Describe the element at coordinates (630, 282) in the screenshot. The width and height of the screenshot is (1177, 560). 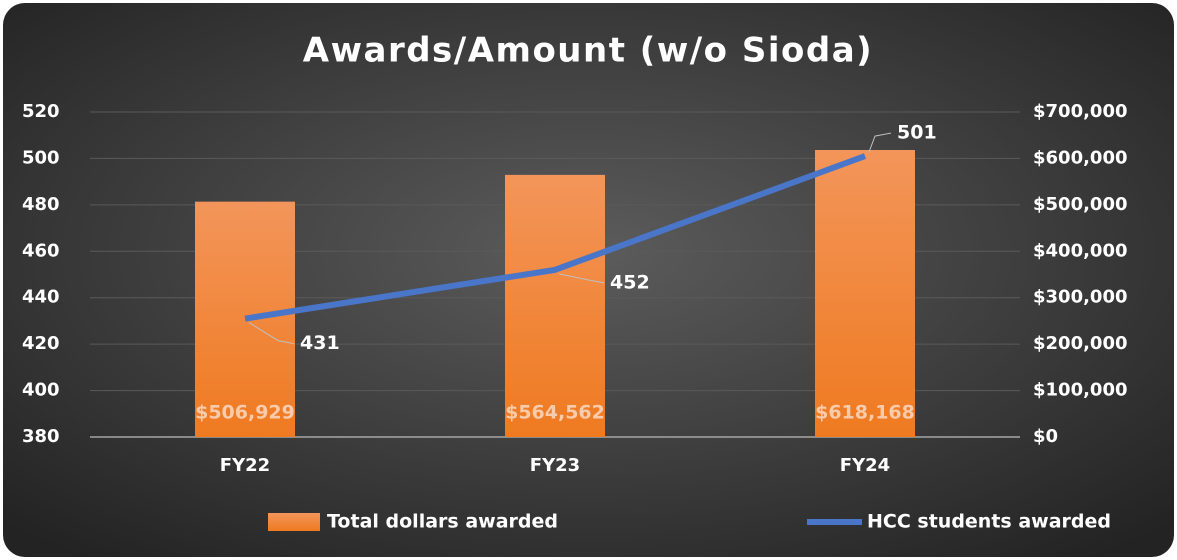
I see `line-value-label: 452` at that location.